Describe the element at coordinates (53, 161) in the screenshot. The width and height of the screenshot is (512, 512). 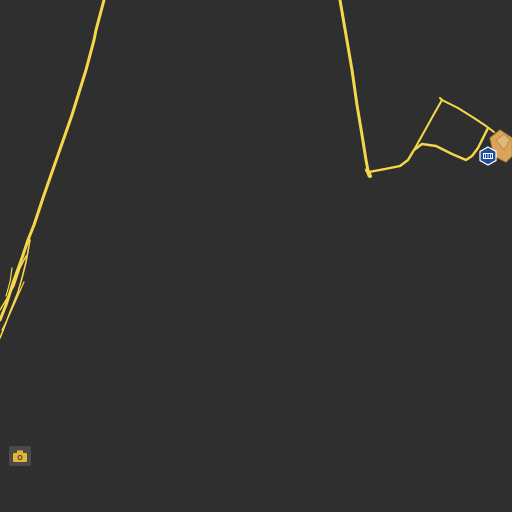
I see `road-left-diagonal` at that location.